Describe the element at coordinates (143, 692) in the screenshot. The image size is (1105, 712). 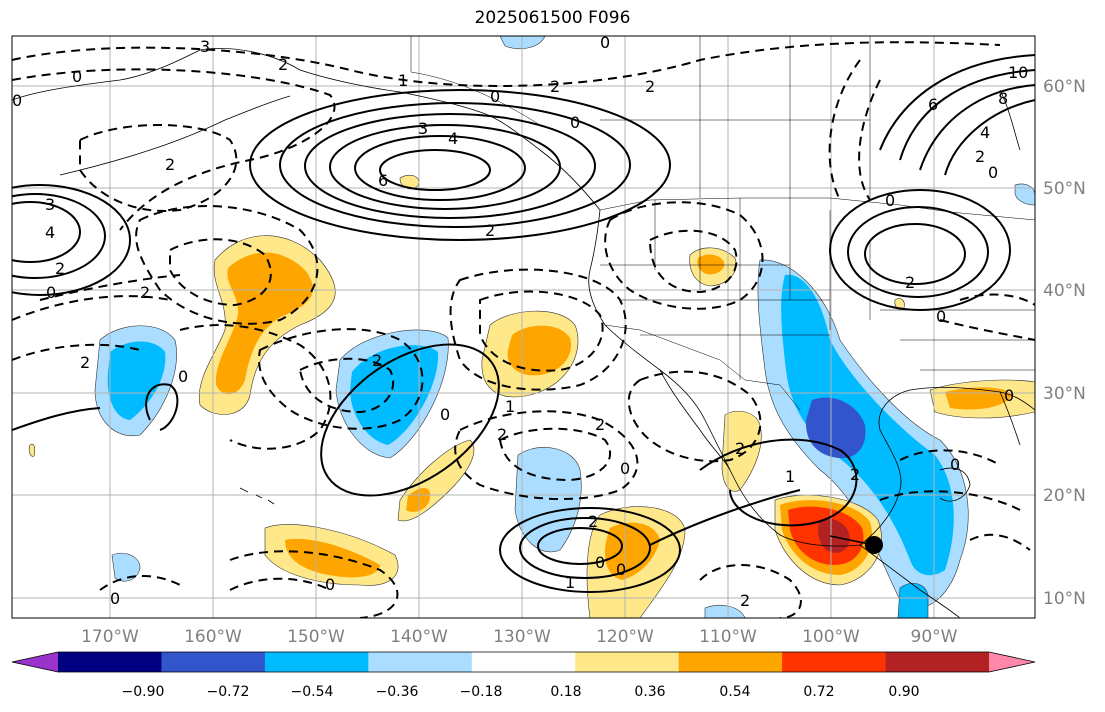
I see `colorbar-tick-label: −0.90` at that location.